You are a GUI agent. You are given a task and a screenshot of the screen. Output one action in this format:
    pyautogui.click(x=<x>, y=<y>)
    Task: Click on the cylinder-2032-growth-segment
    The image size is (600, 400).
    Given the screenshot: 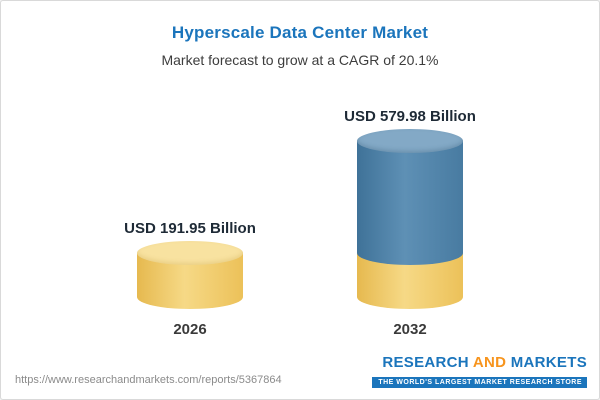 What is the action you would take?
    pyautogui.click(x=410, y=203)
    